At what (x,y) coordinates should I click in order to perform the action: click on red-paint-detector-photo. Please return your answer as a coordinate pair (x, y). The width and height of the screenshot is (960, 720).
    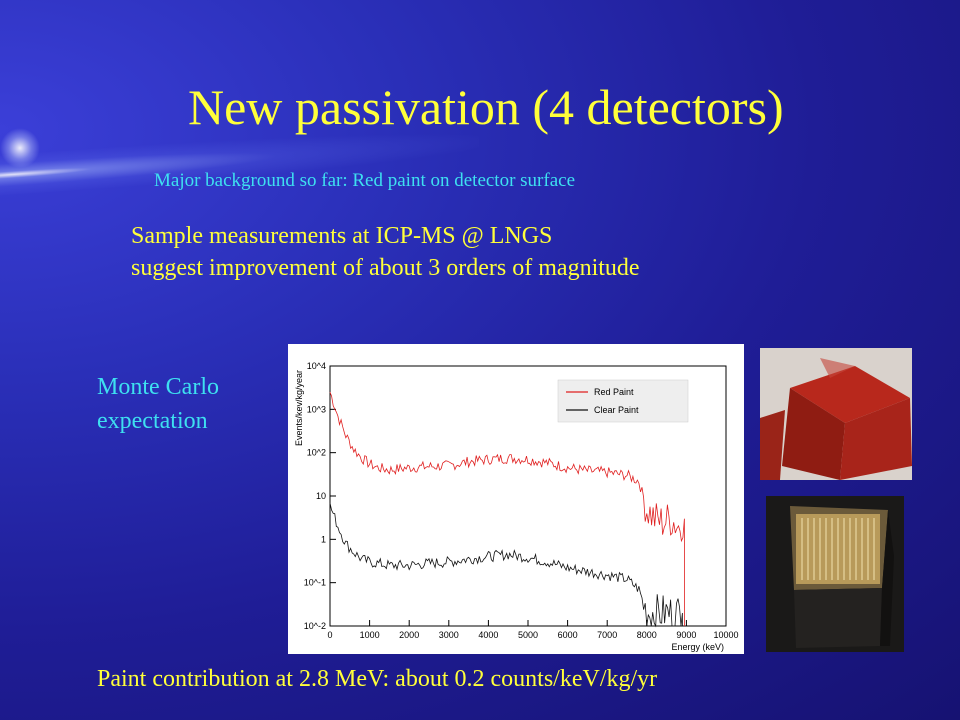
    Looking at the image, I should click on (836, 414).